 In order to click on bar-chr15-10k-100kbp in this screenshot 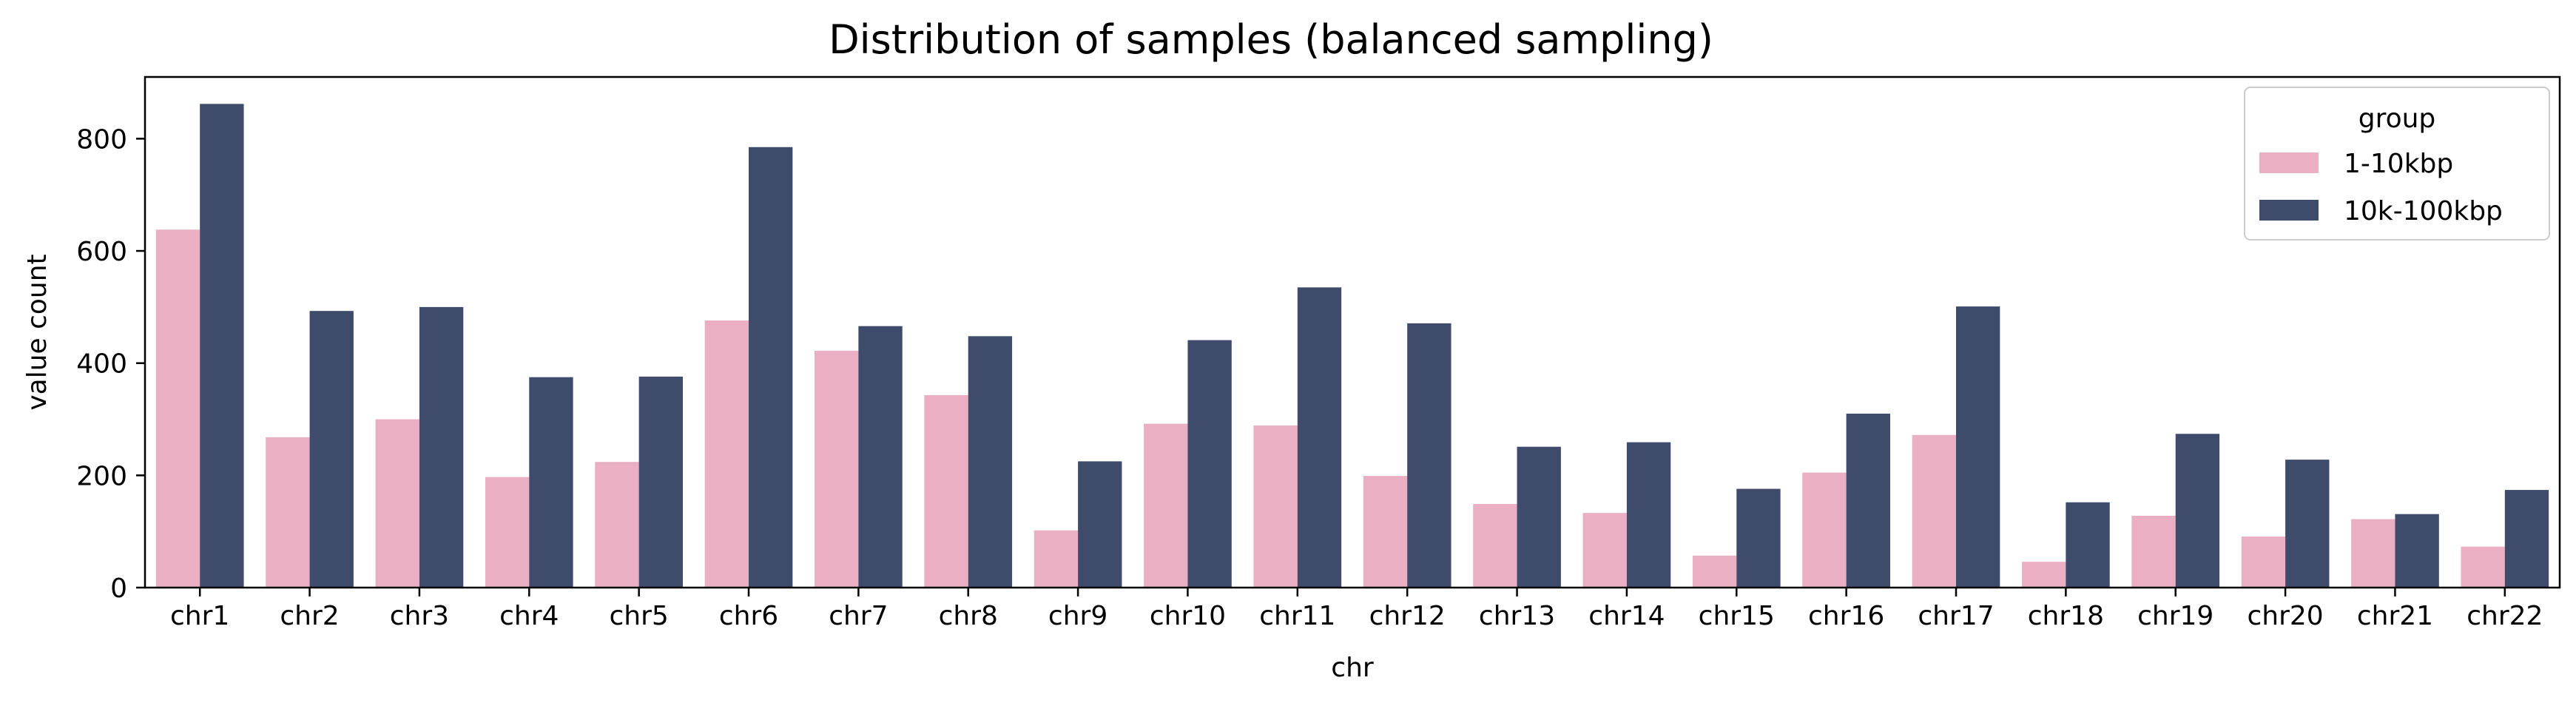, I will do `click(1758, 538)`.